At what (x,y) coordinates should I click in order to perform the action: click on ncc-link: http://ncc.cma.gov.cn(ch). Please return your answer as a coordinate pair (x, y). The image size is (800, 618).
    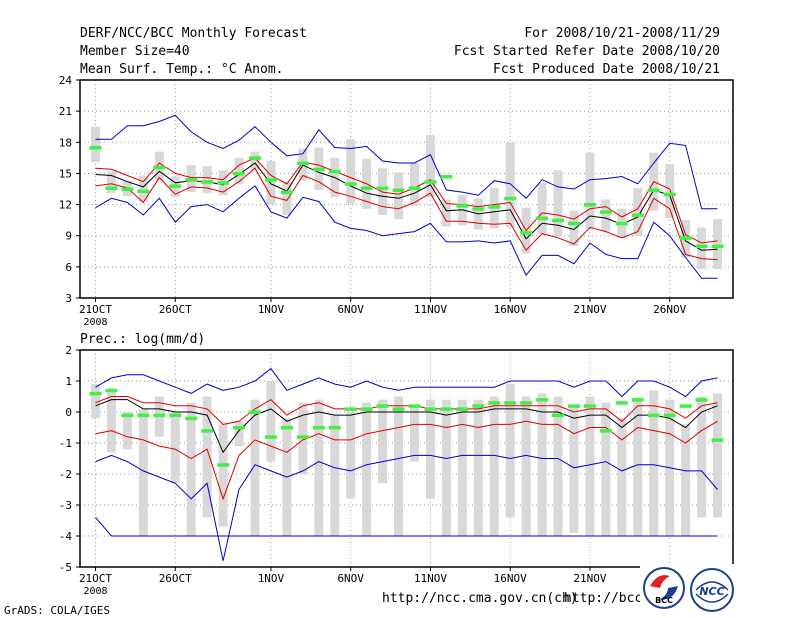
    Looking at the image, I should click on (480, 598).